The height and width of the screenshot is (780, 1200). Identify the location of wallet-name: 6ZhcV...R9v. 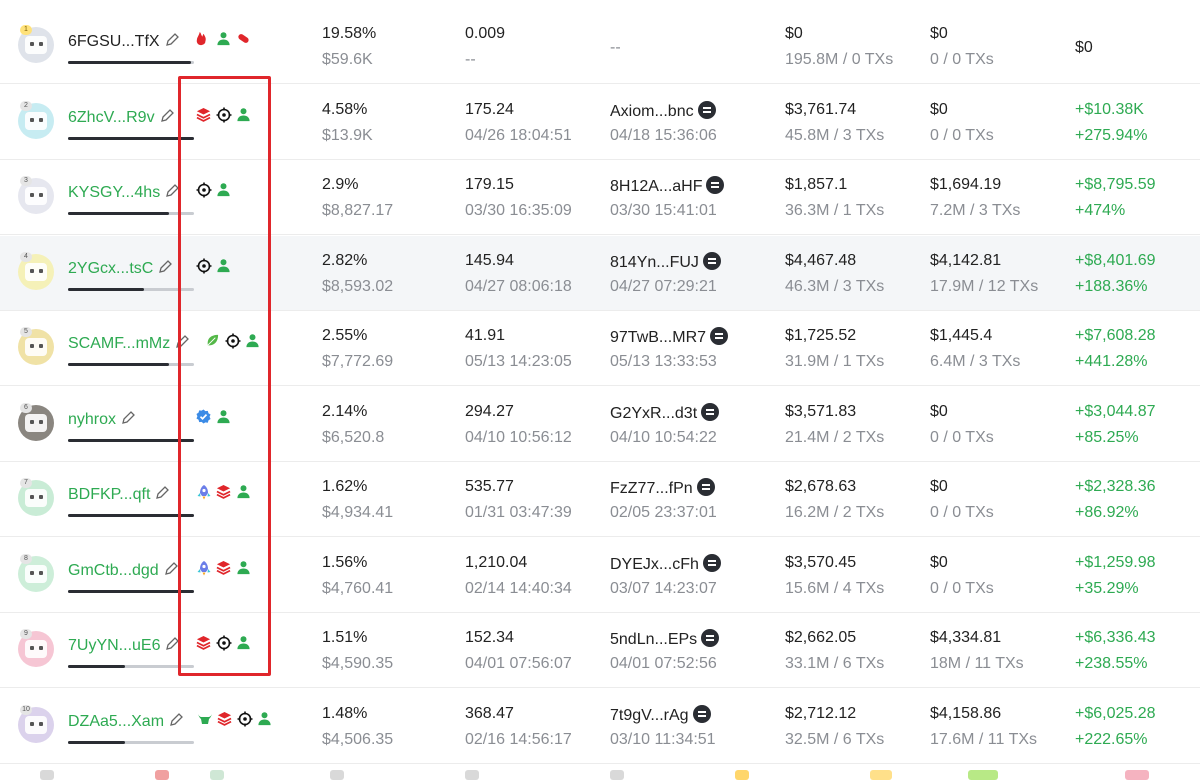
(111, 117).